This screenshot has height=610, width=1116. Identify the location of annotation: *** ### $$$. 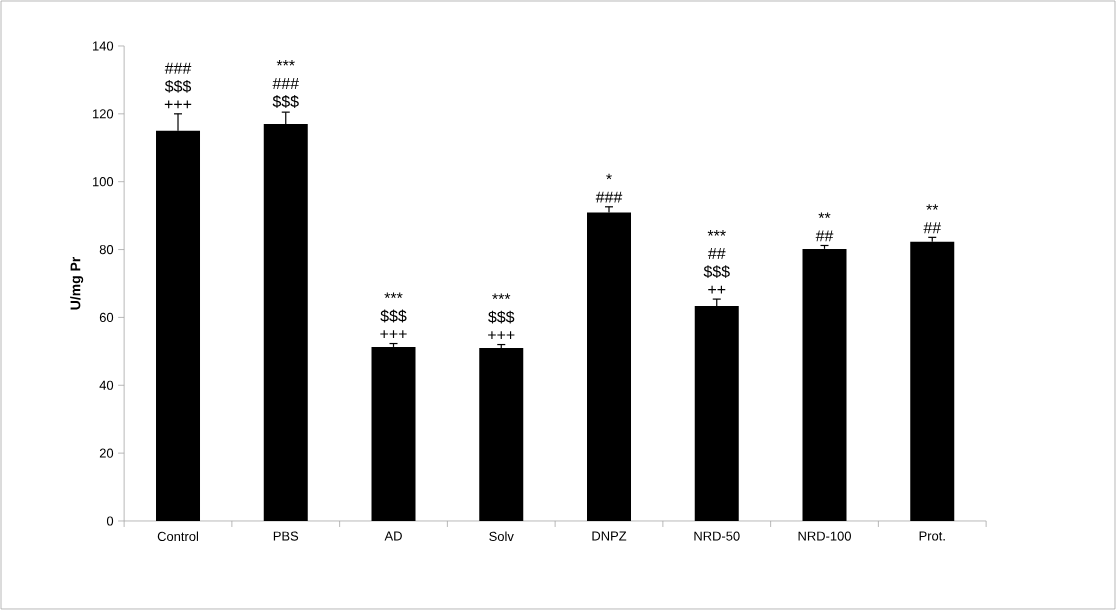
(285, 84).